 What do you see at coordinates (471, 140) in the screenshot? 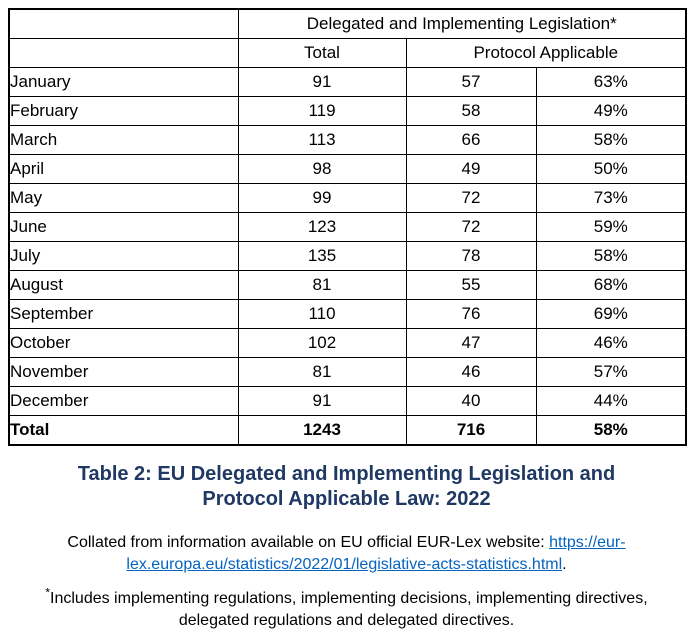
I see `protocol-count-cell: 66` at bounding box center [471, 140].